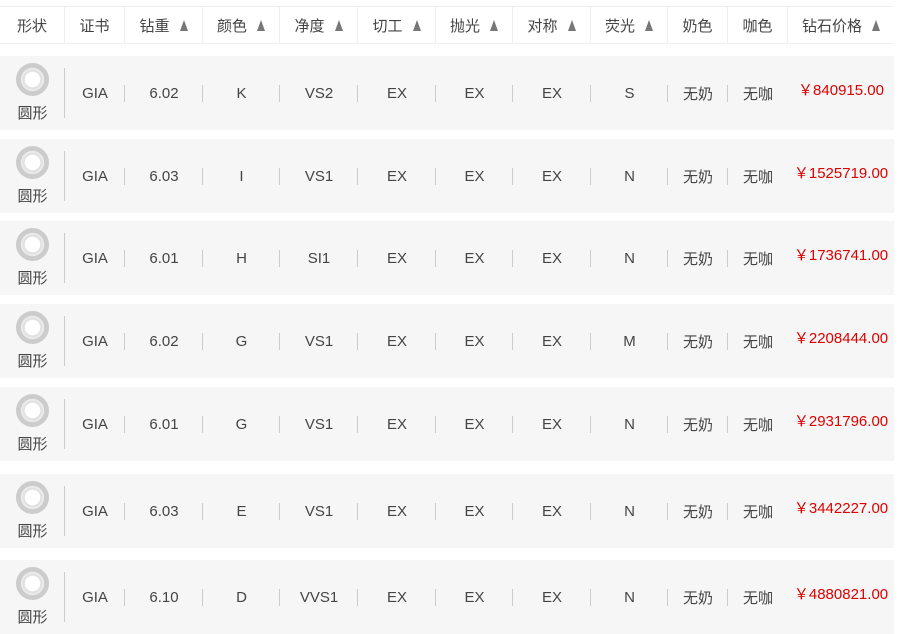 Image resolution: width=899 pixels, height=634 pixels. What do you see at coordinates (154, 26) in the screenshot?
I see `column-label: 钻重` at bounding box center [154, 26].